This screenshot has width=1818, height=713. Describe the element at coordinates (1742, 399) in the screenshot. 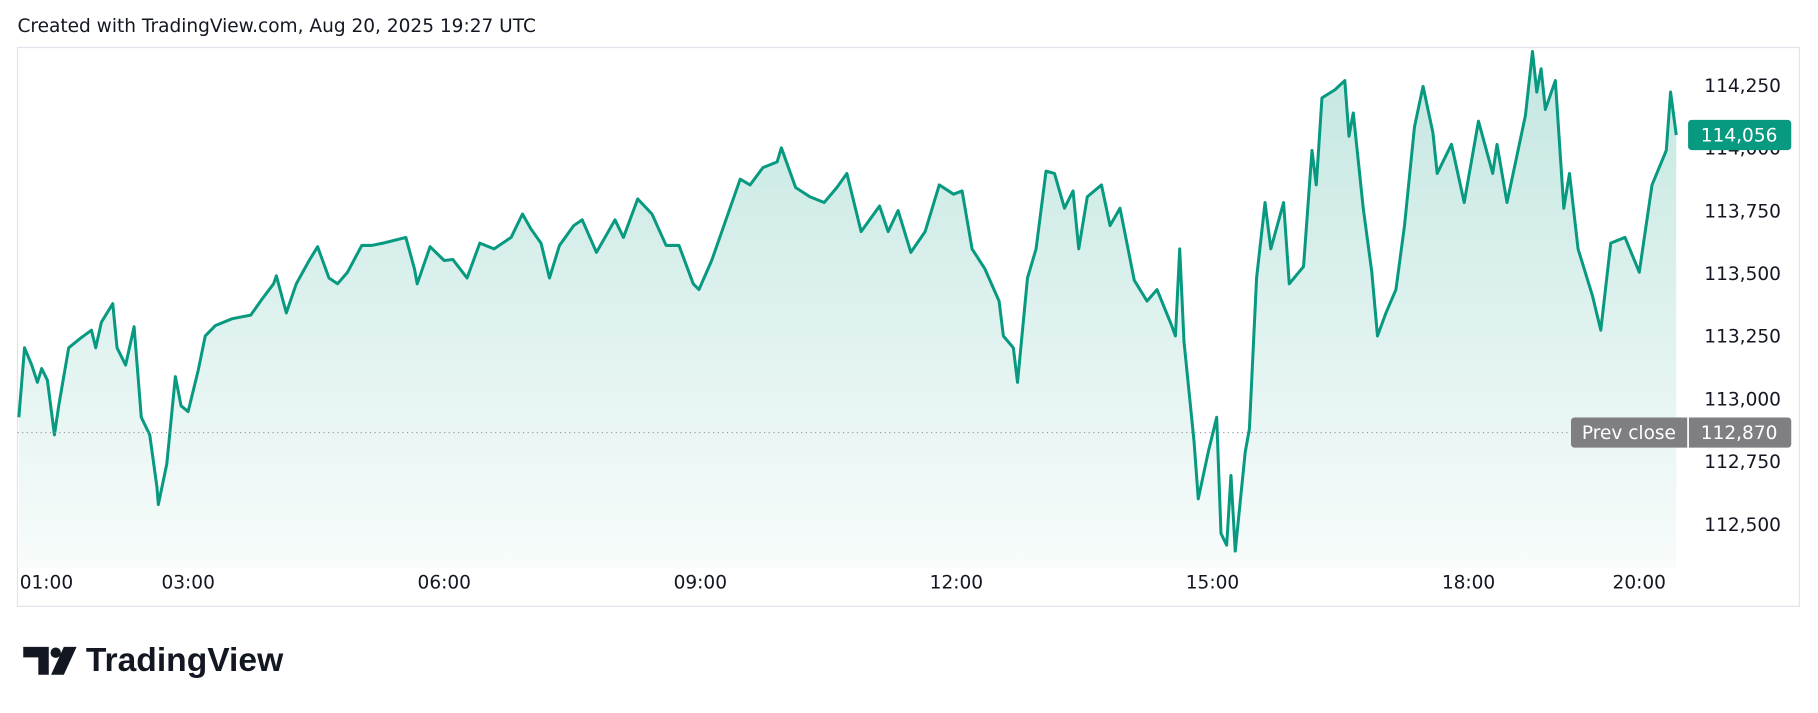

I see `y-tick-label: 113,000` at that location.